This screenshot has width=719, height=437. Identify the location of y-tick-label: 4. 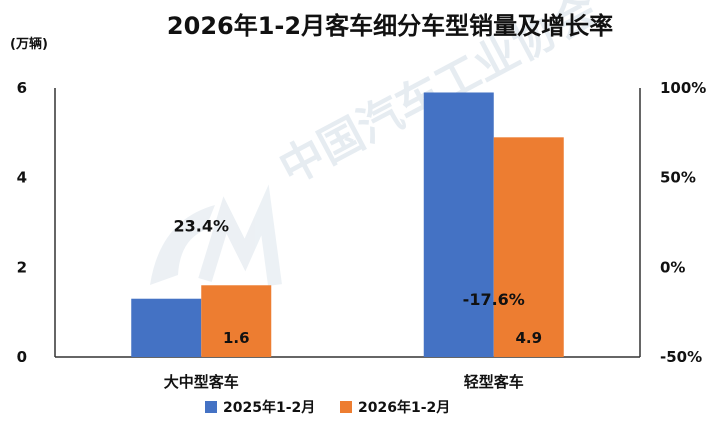
(22, 178).